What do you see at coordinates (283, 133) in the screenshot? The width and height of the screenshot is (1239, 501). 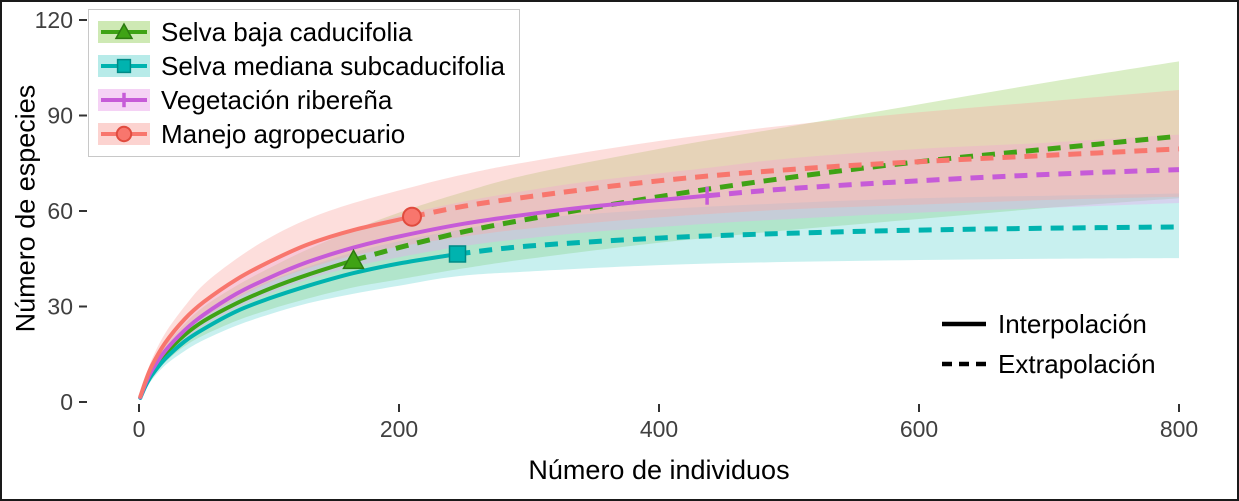 I see `legend-label: Manejo agropecuario` at bounding box center [283, 133].